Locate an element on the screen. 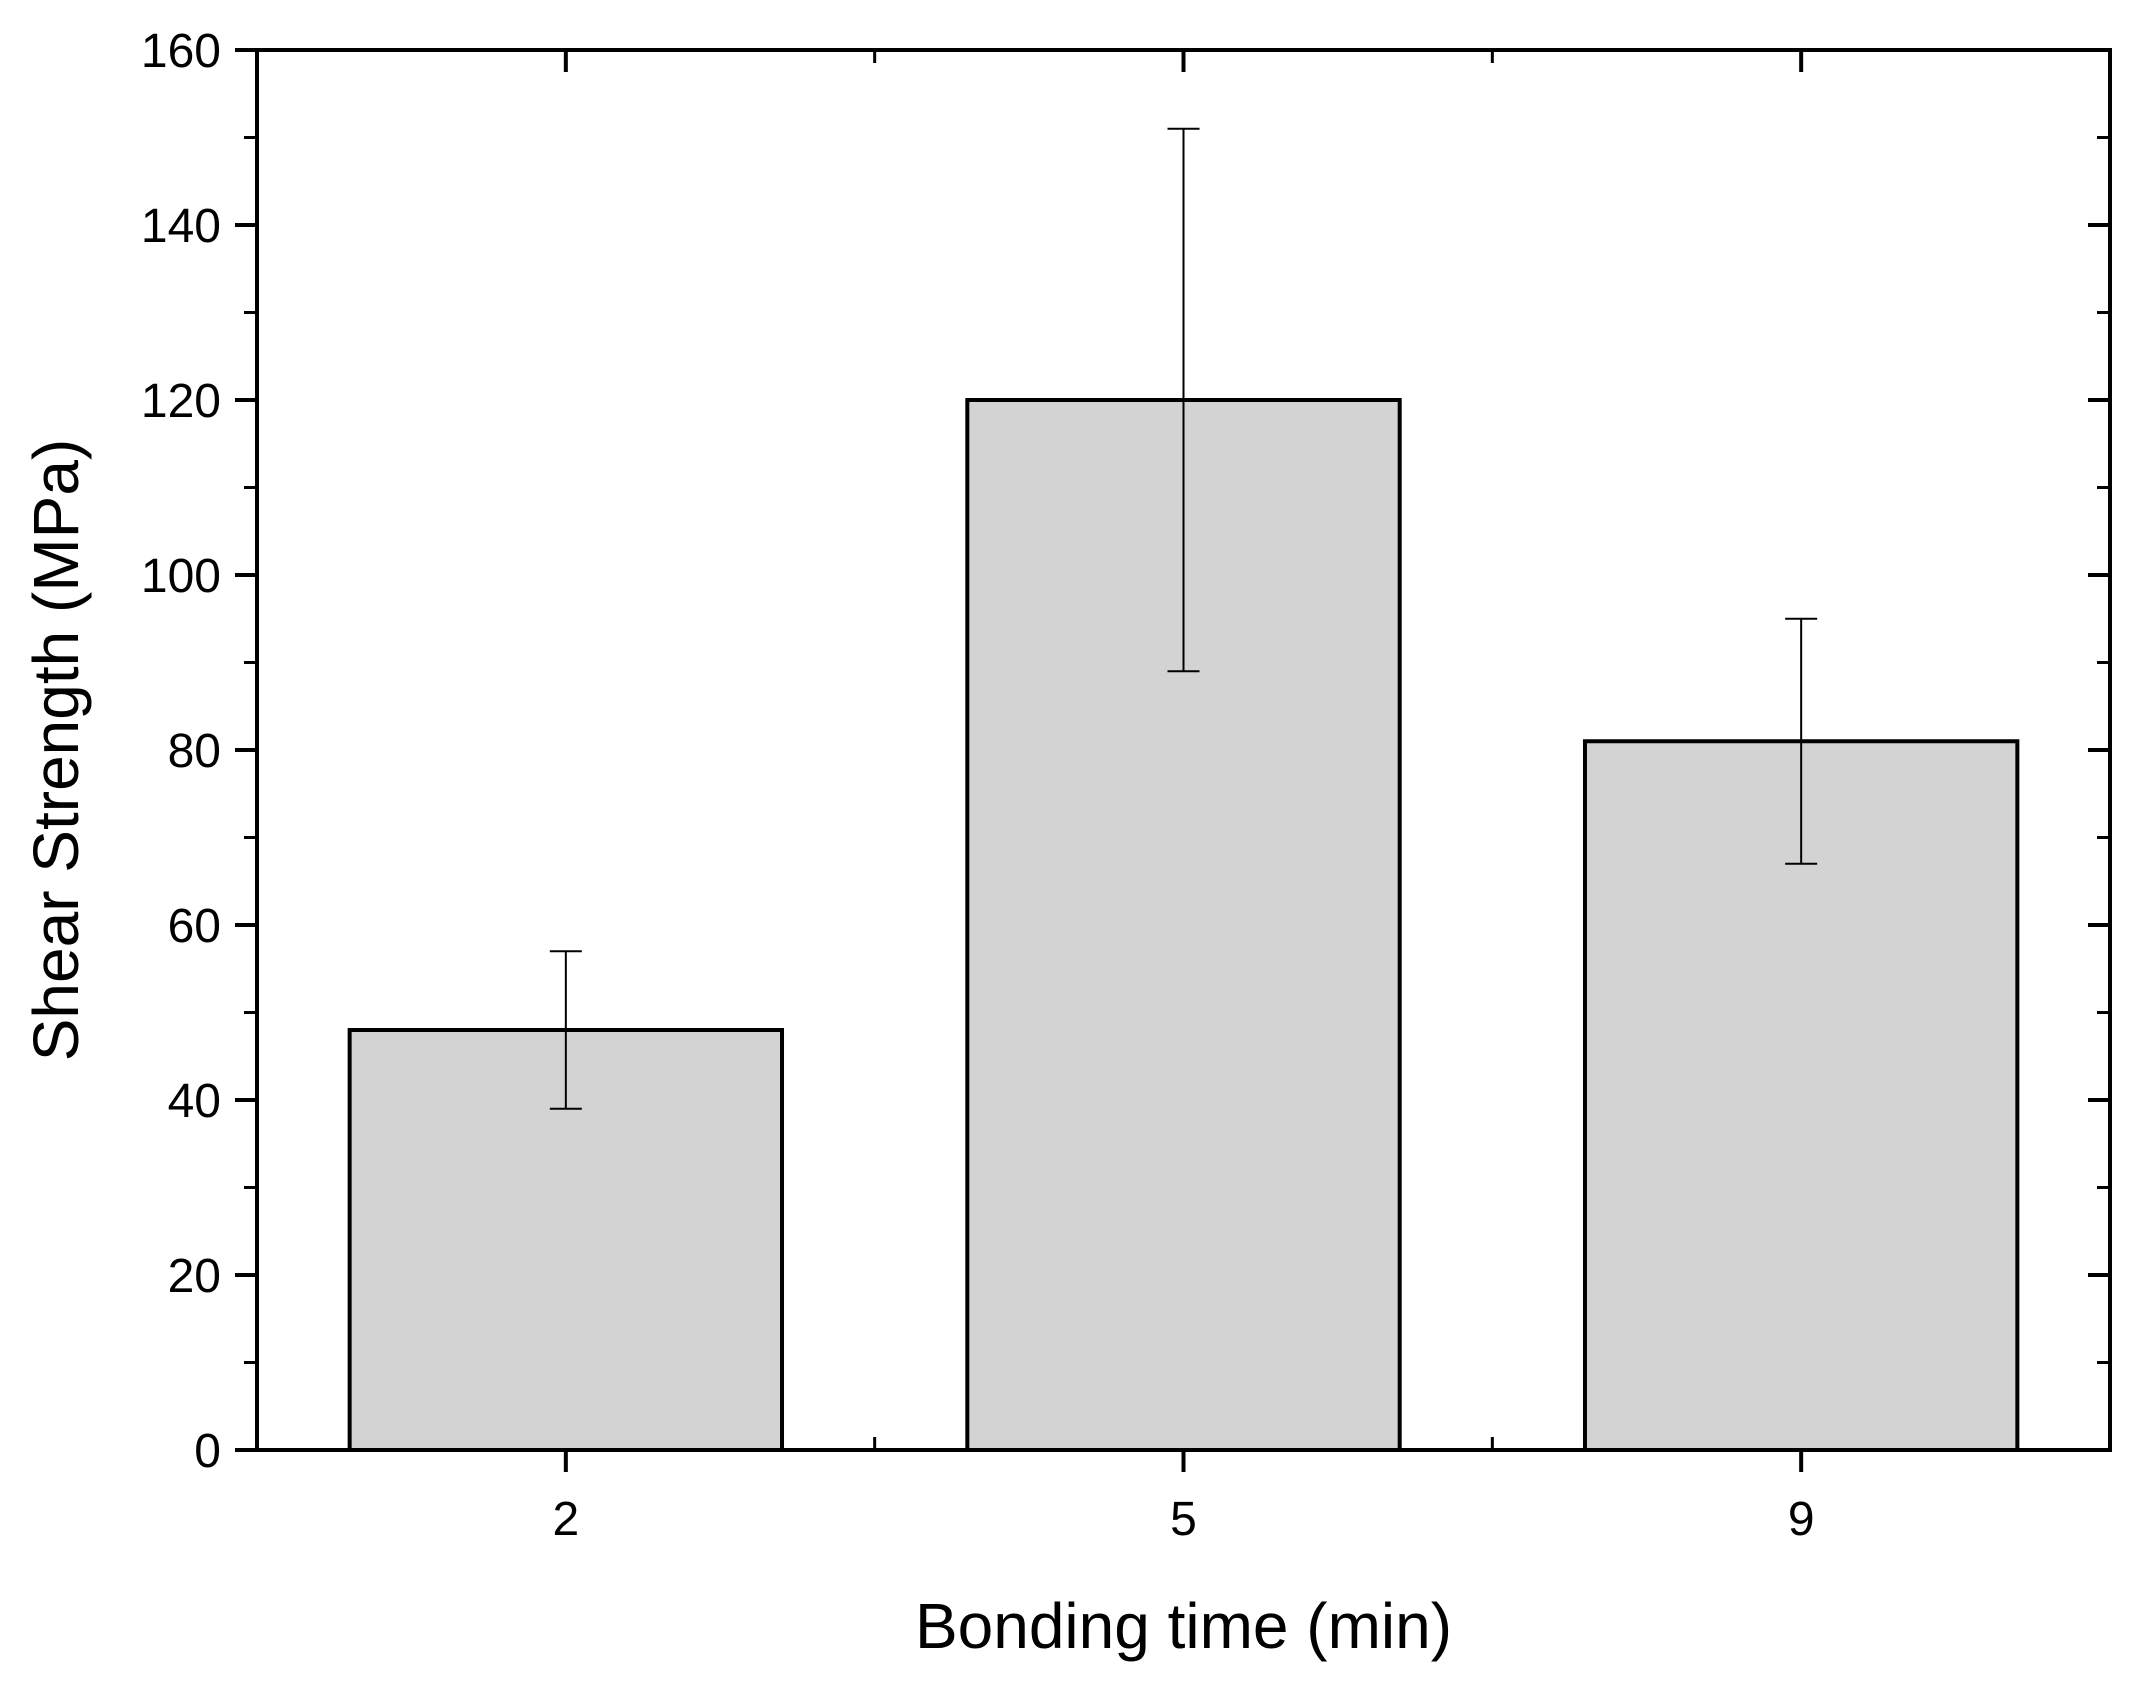 This screenshot has height=1683, width=2136. y-tick-label: 0 is located at coordinates (207, 1451).